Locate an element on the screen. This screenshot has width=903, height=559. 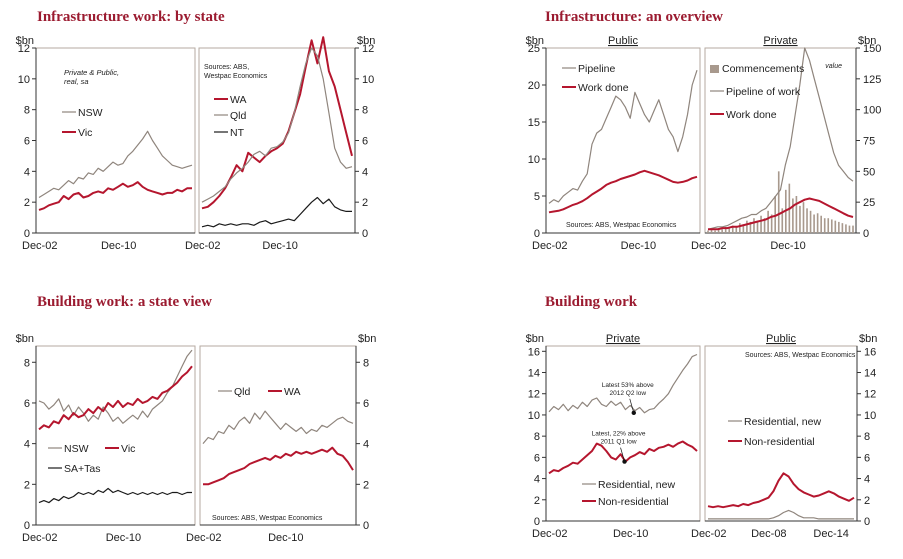
infra-overview-private-legend-swatch-commencements is located at coordinates (714, 69).